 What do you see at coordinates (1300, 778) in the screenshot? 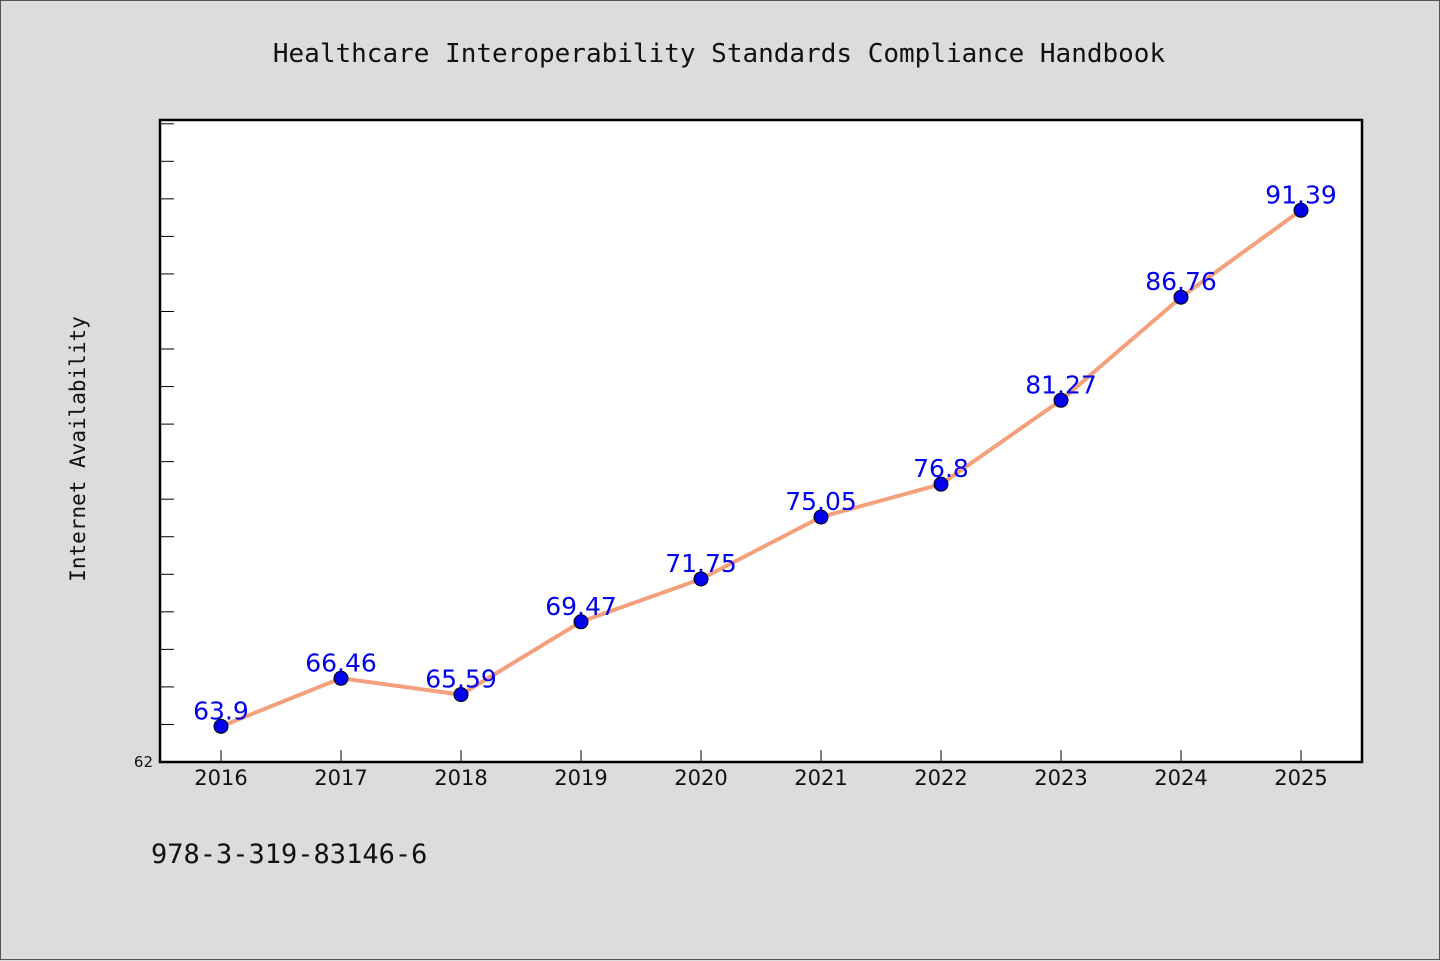
I see `x-tick-label: 2025` at bounding box center [1300, 778].